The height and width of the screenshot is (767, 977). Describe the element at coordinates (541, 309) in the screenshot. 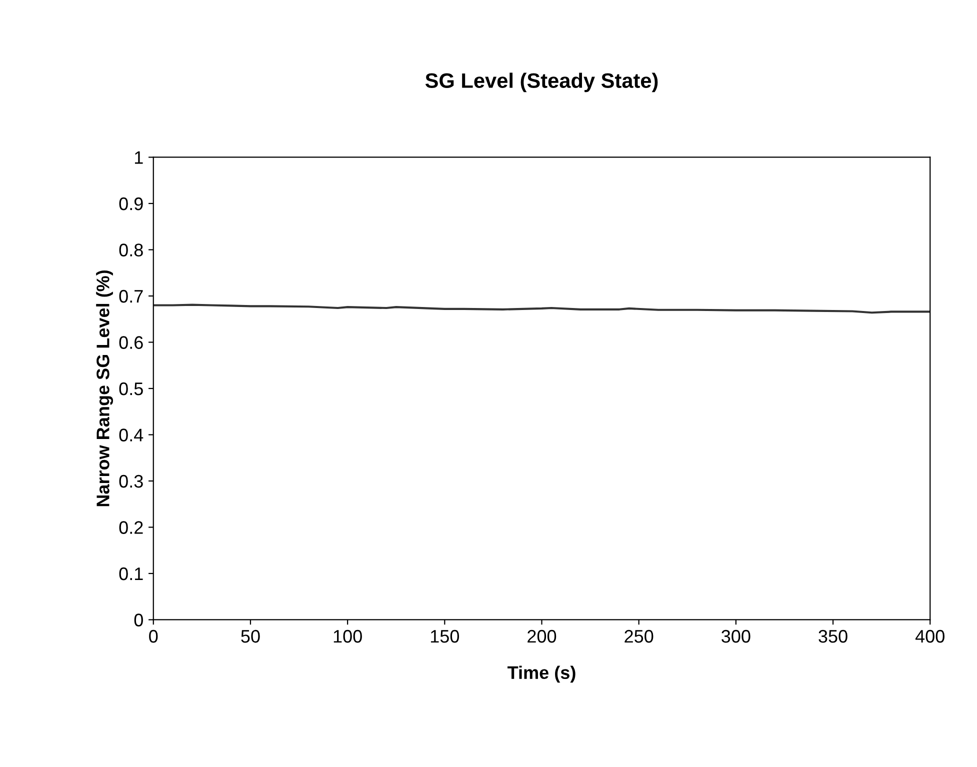

I see `line-series` at that location.